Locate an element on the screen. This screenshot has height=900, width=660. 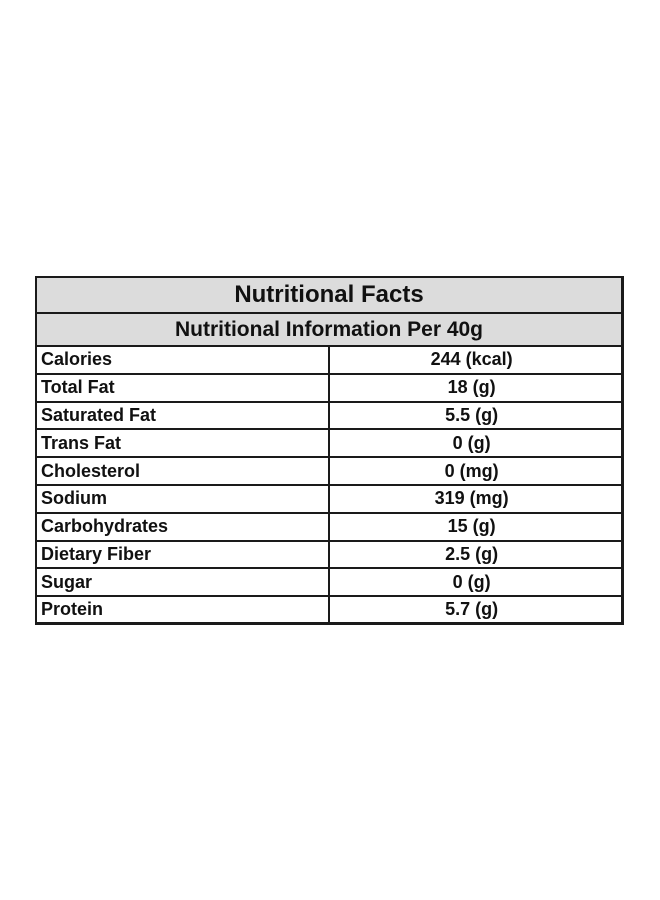
nutrient-value: 5.5 (g) is located at coordinates (476, 415).